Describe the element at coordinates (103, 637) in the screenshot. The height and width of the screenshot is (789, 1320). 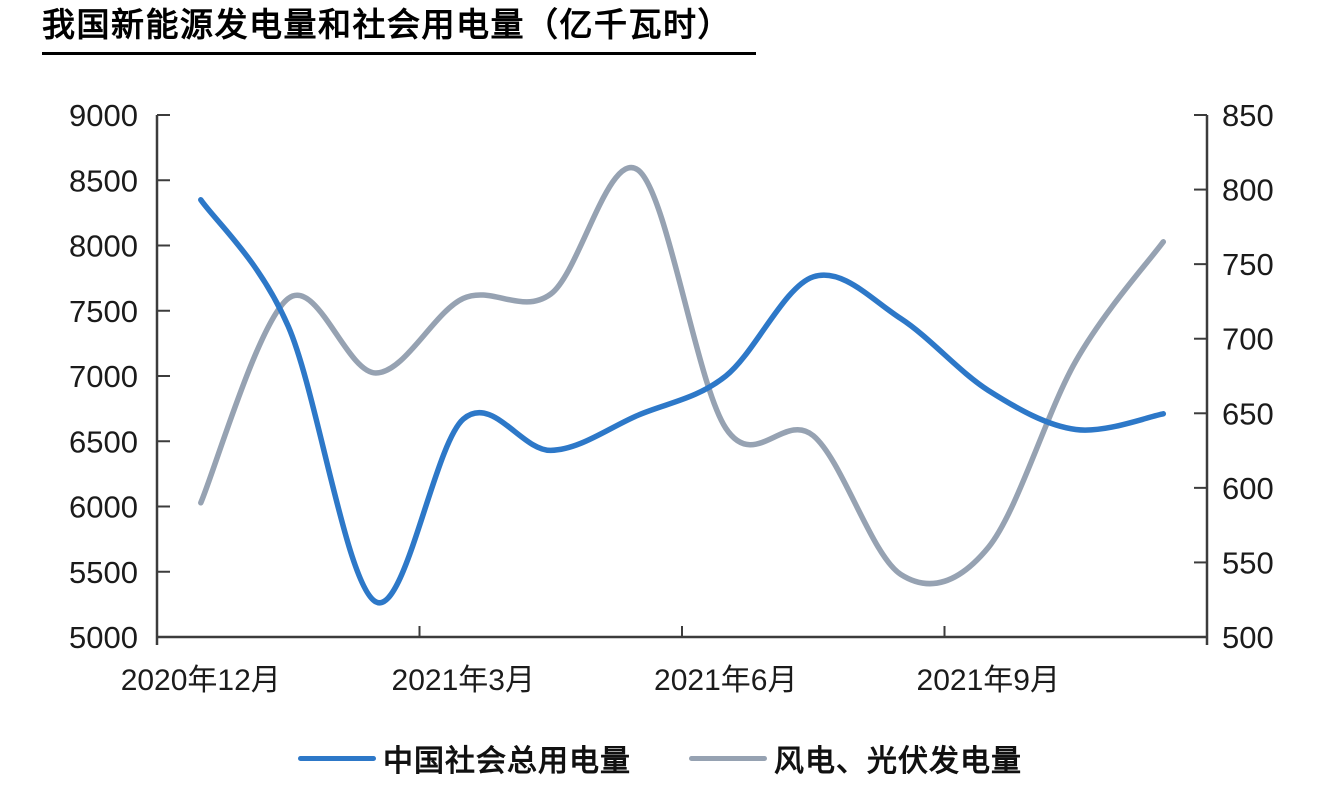
I see `left-axis-tick-label: 5000` at that location.